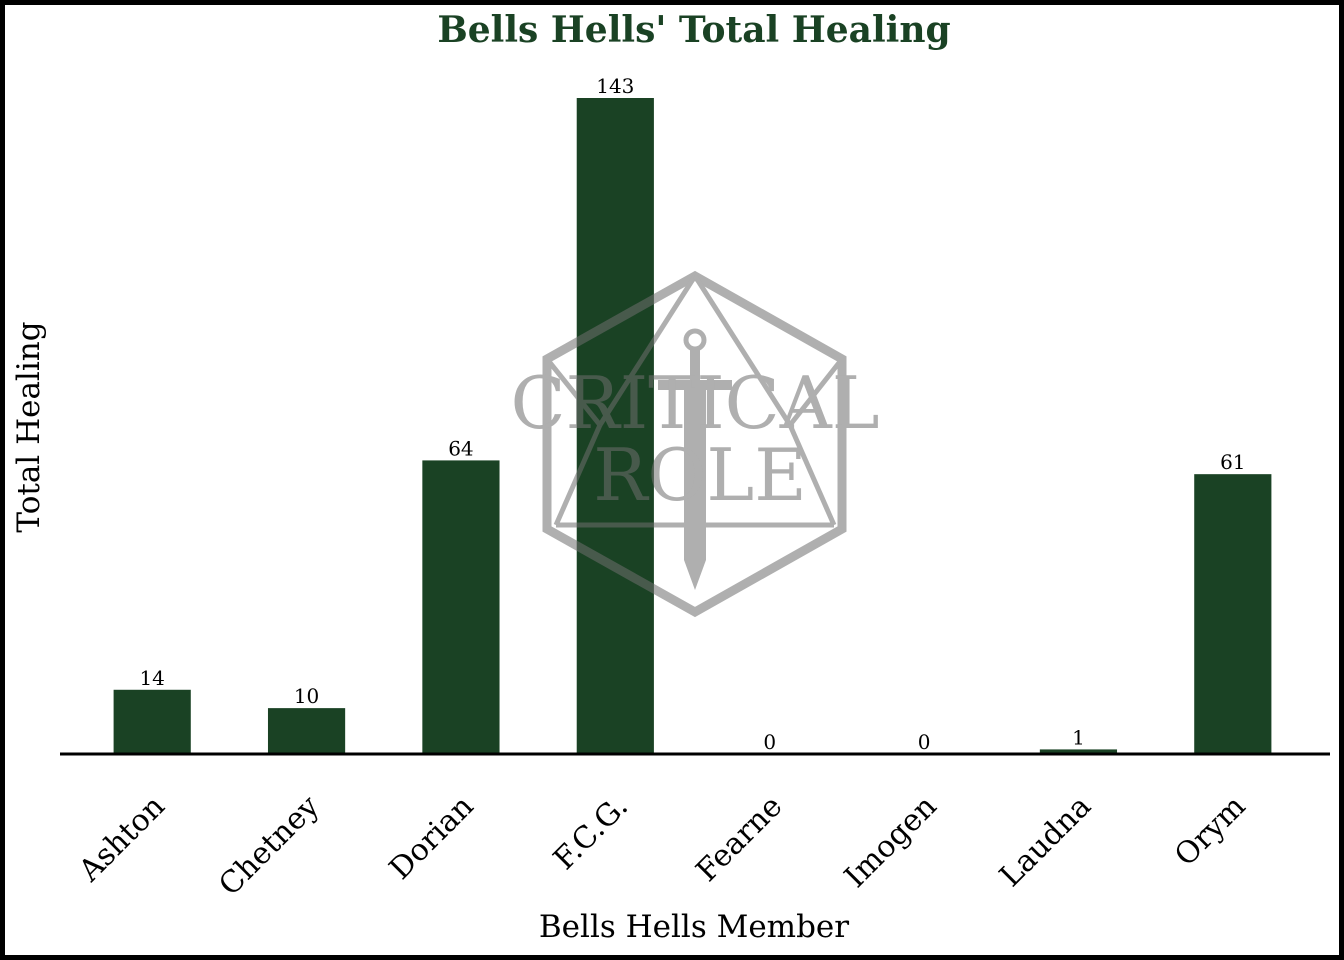 This screenshot has width=1344, height=960. I want to click on x-tick-label: F.C.G., so click(591, 833).